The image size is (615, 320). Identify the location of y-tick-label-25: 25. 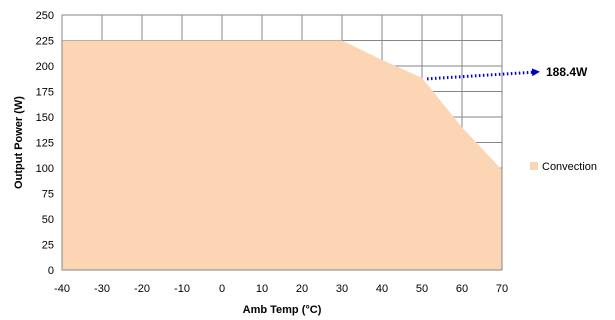
(48, 246).